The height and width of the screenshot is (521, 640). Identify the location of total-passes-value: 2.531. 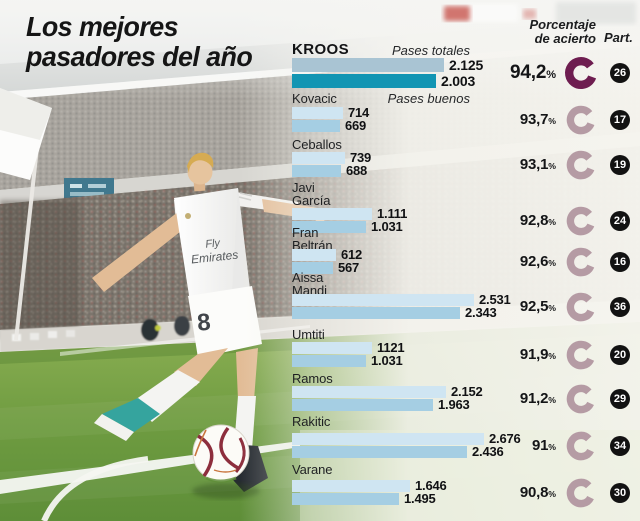
(495, 299).